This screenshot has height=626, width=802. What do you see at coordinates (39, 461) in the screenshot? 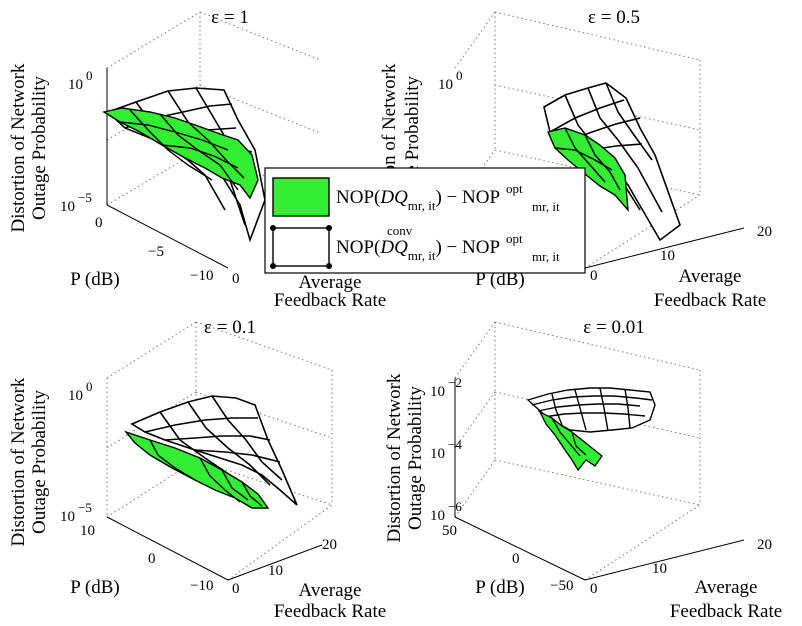
I see `panel3-zlabel-line2: Outage Probability` at bounding box center [39, 461].